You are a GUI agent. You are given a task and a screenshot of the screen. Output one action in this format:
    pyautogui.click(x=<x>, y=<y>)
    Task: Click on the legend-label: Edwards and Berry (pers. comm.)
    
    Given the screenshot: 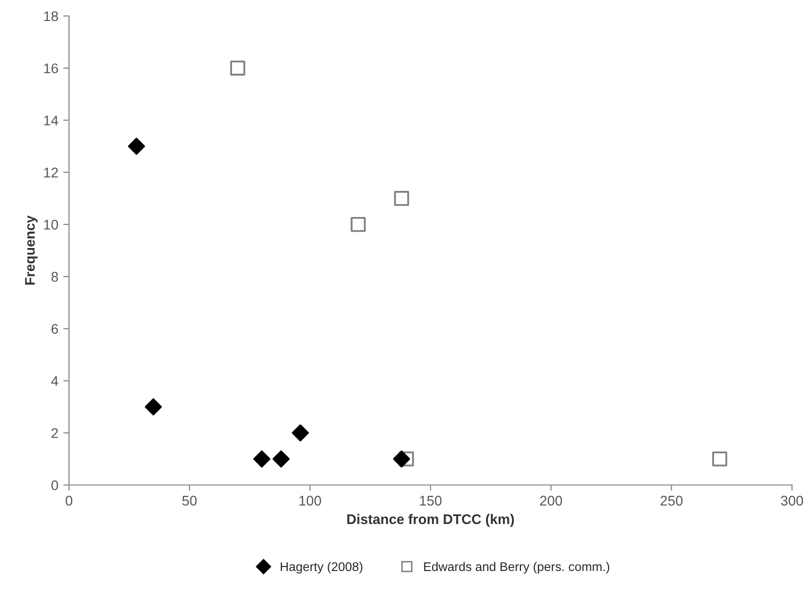 What is the action you would take?
    pyautogui.click(x=517, y=568)
    